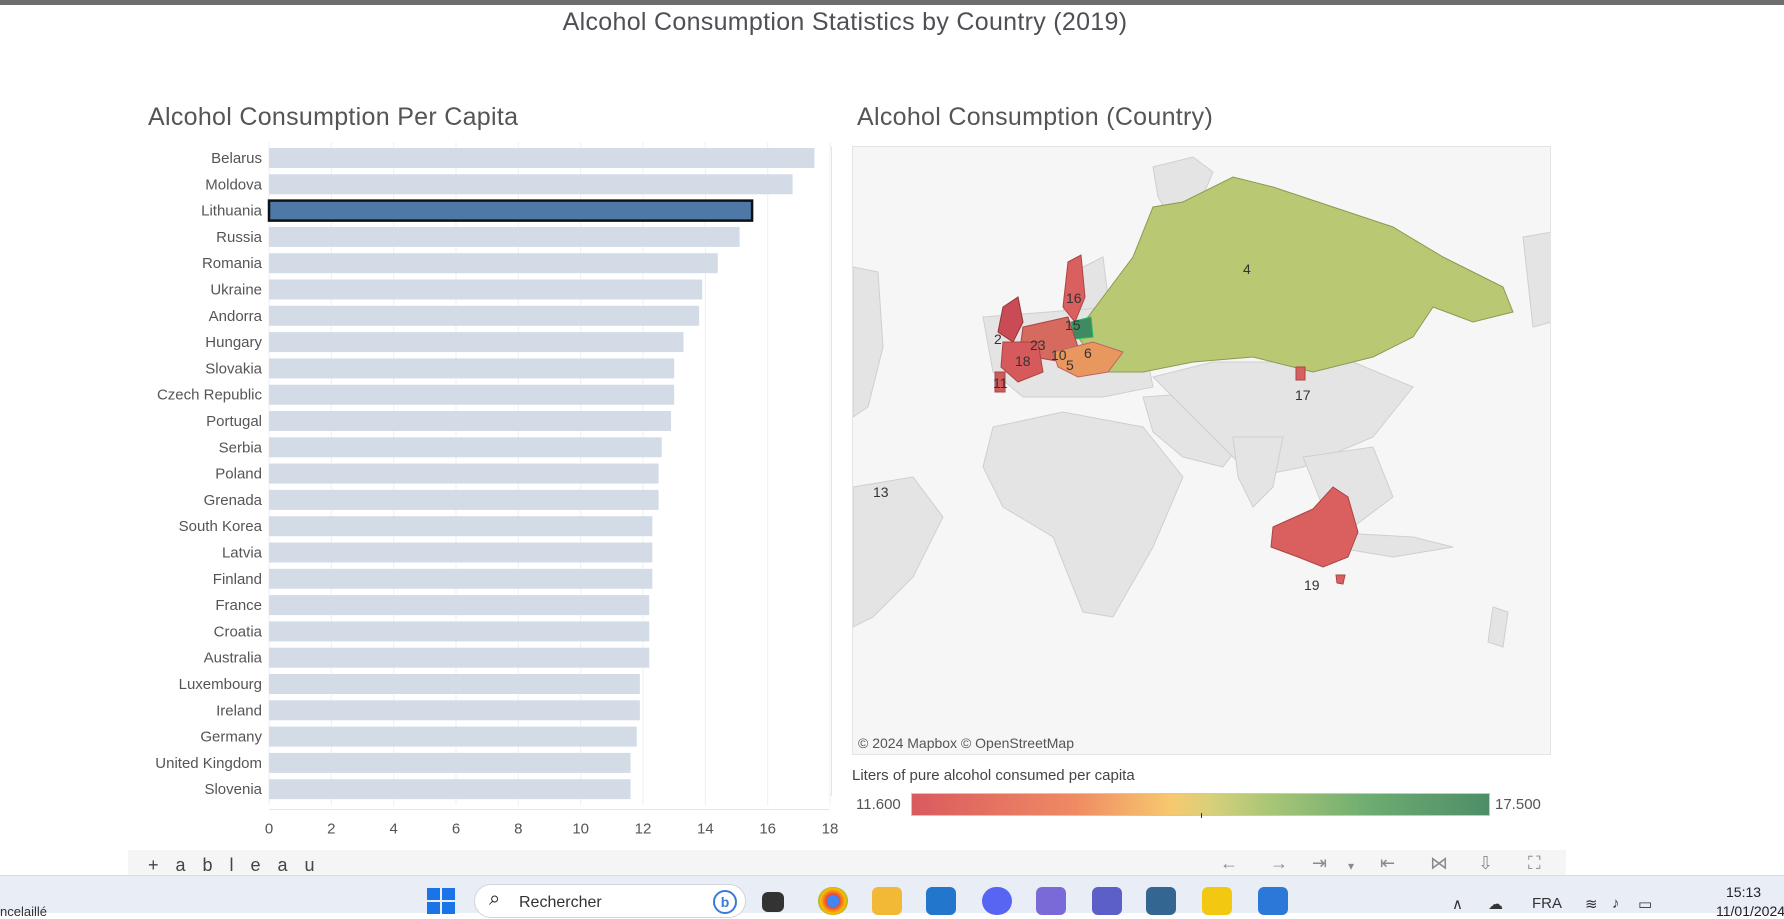 This screenshot has height=919, width=1784. What do you see at coordinates (1320, 863) in the screenshot?
I see `revert-icon: ⇥` at bounding box center [1320, 863].